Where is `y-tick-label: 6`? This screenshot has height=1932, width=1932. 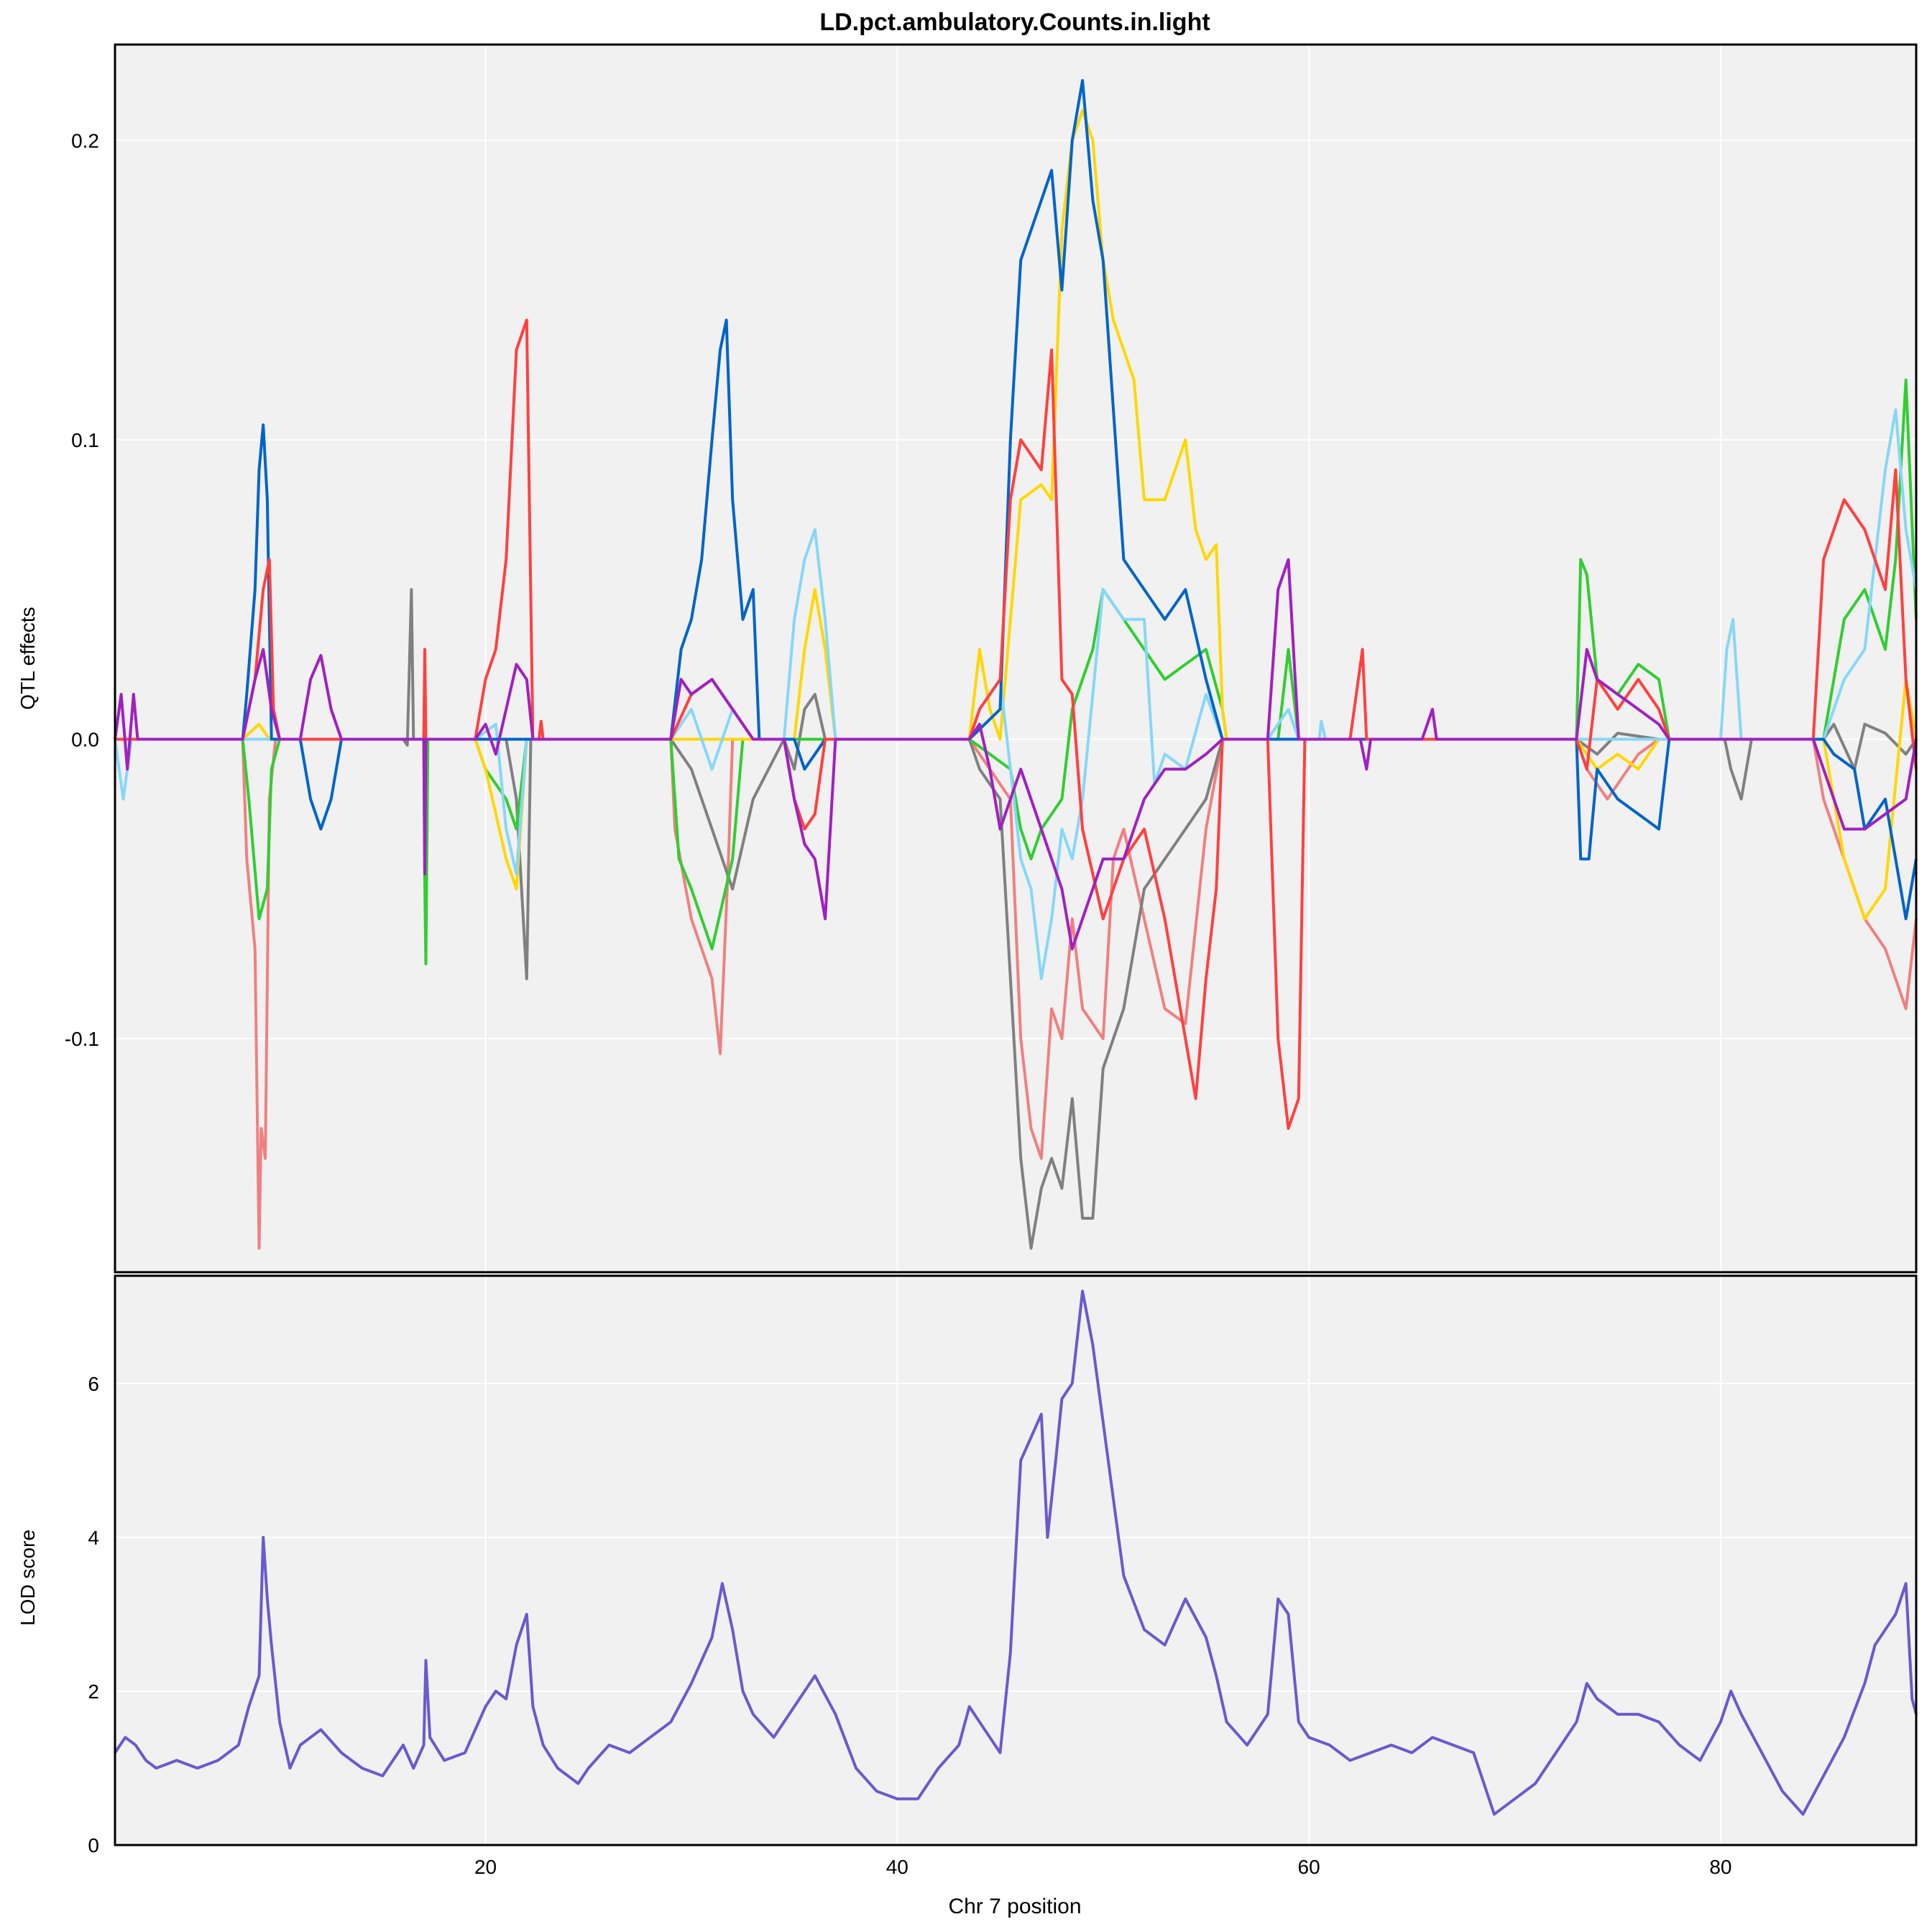 y-tick-label: 6 is located at coordinates (93, 1384).